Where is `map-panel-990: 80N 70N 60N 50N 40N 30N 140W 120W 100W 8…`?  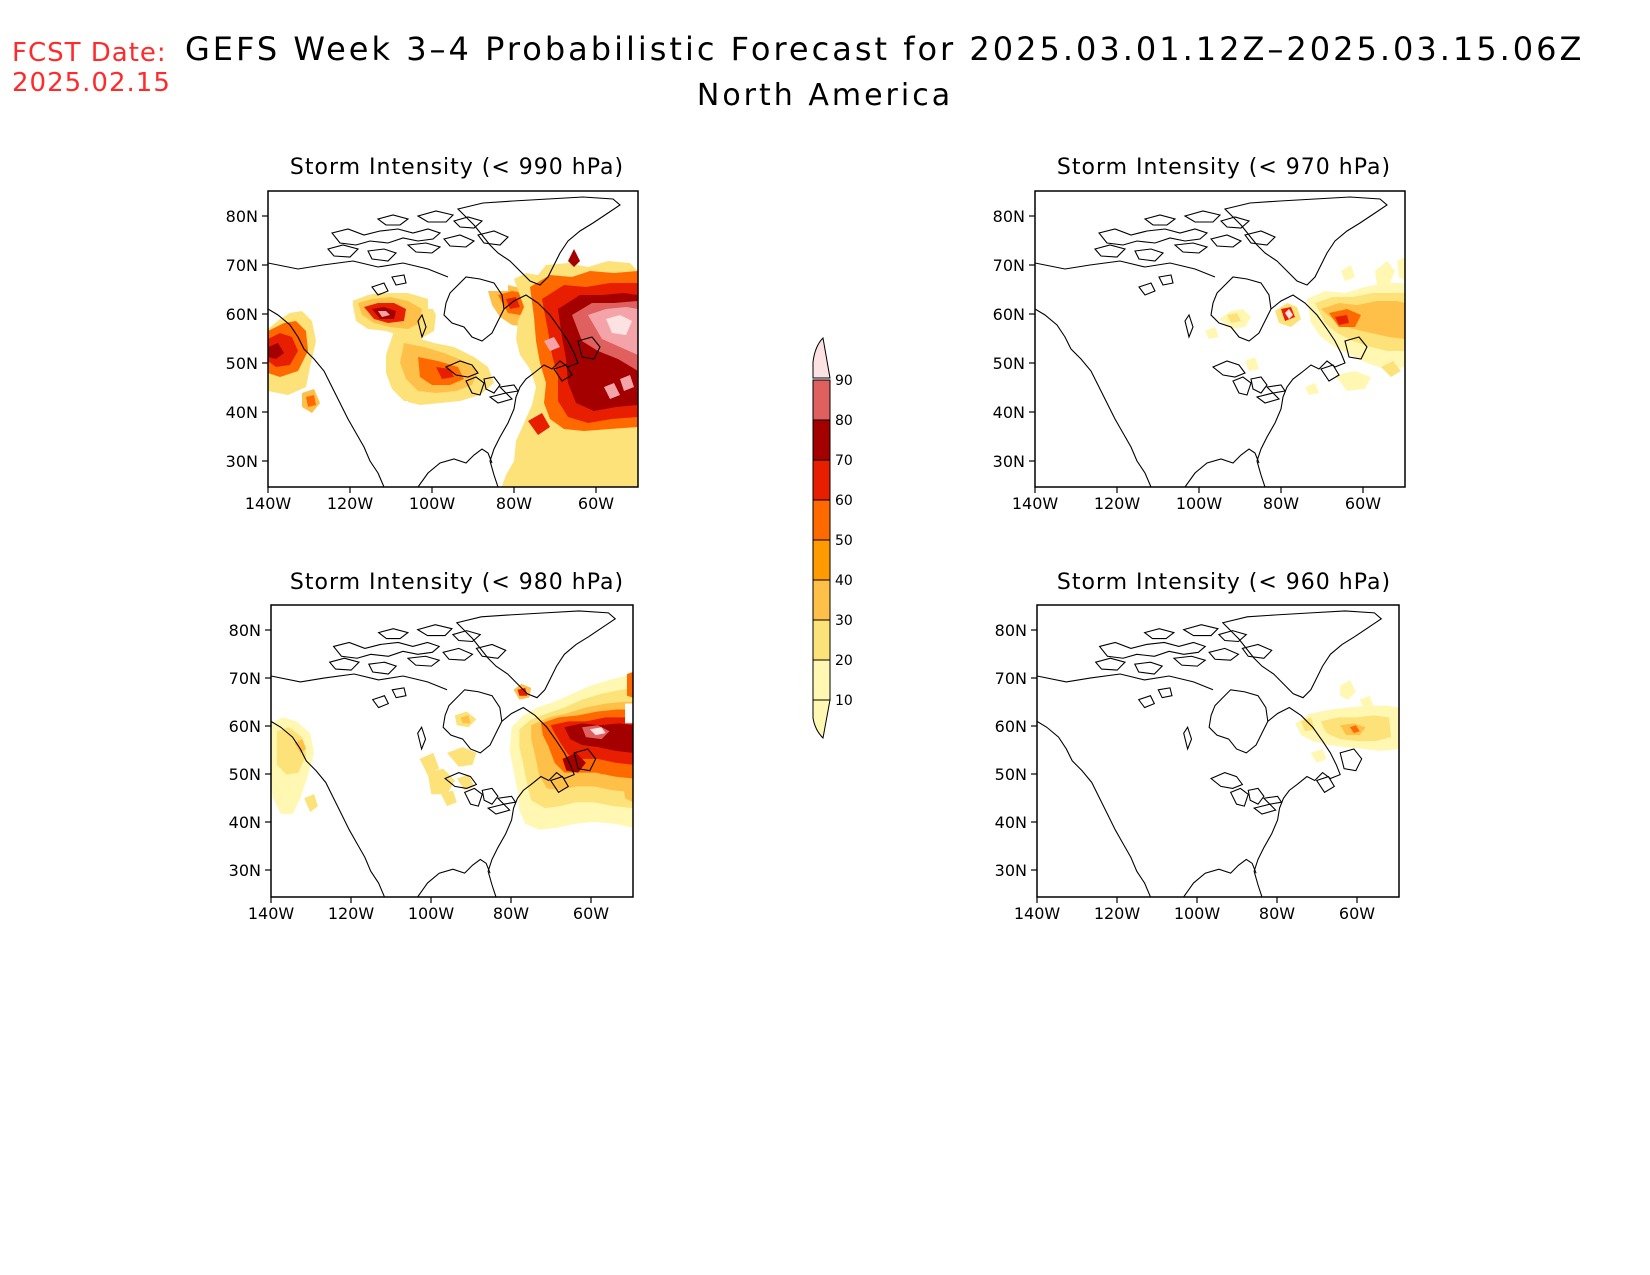
map-panel-990: 80N 70N 60N 50N 40N 30N 140W 120W 100W 8… is located at coordinates (432, 351).